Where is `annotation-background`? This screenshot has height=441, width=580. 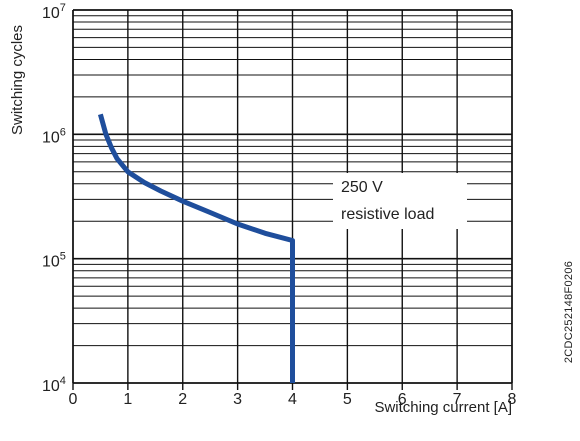
annotation-background is located at coordinates (400, 201).